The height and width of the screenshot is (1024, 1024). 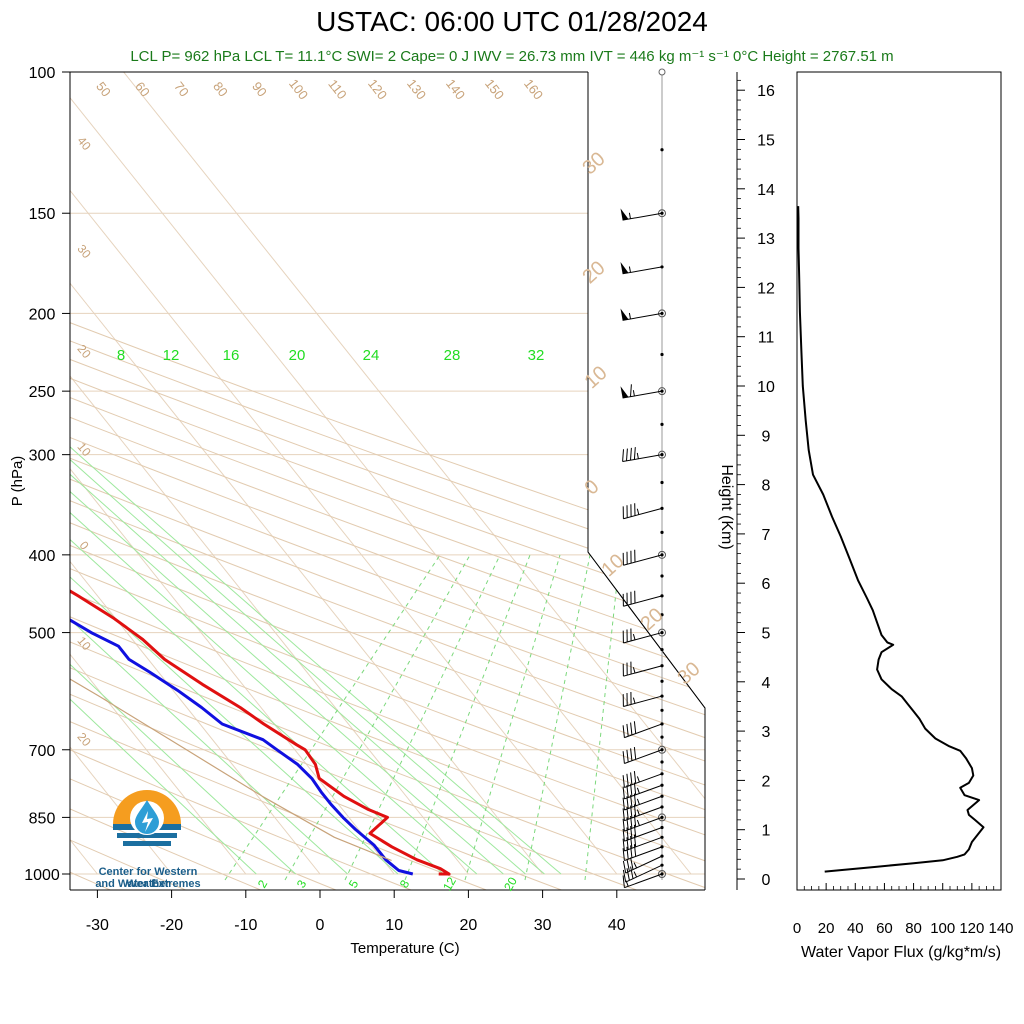 What do you see at coordinates (42, 818) in the screenshot?
I see `y-tick-label: 850` at bounding box center [42, 818].